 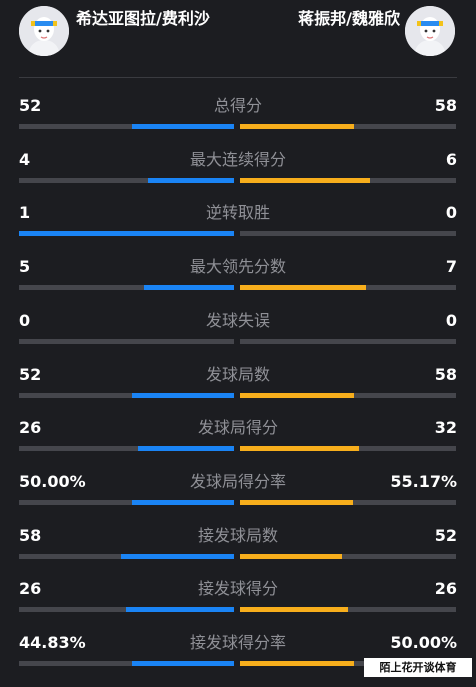 What do you see at coordinates (25, 159) in the screenshot?
I see `stat-left-value: 4` at bounding box center [25, 159].